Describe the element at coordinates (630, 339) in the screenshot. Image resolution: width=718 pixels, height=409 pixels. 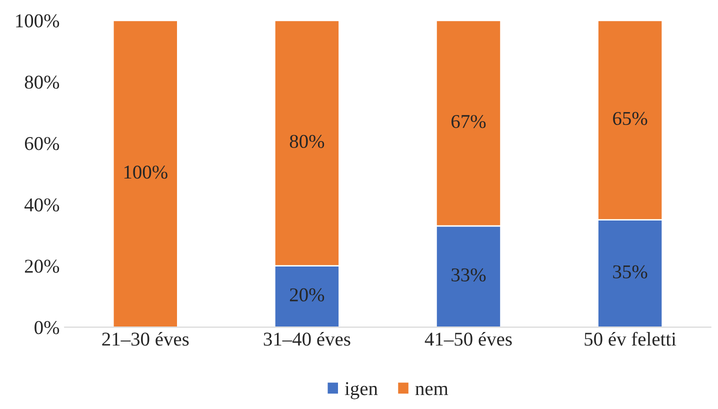
I see `x-tick-label: 50 év feletti` at that location.